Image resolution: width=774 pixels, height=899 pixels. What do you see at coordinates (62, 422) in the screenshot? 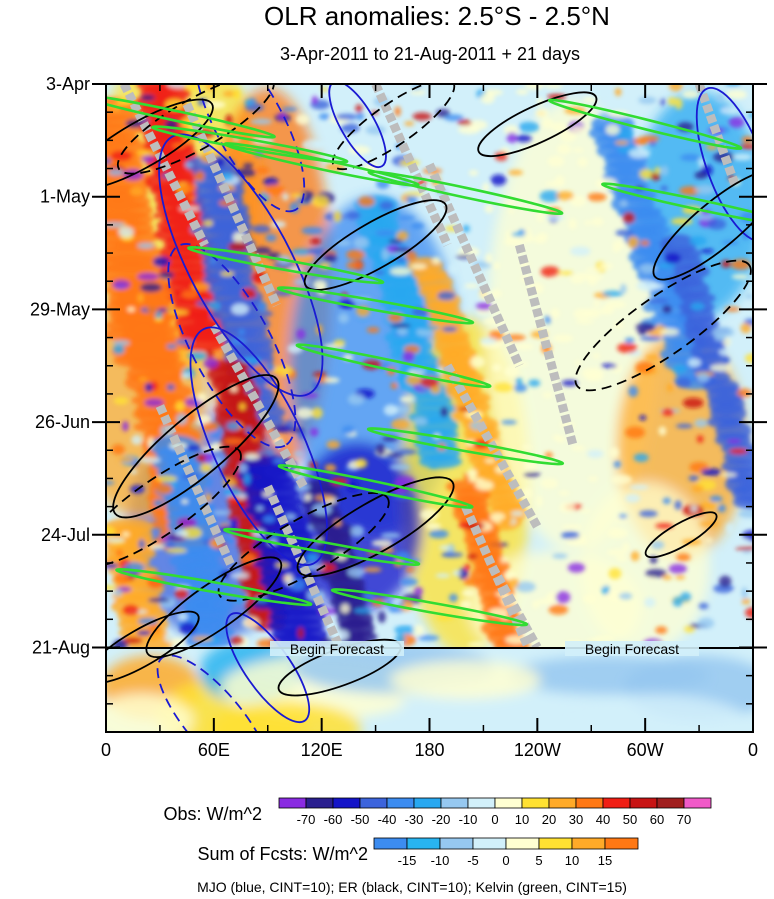
I see `y-tick-label-3: 26-Jun` at bounding box center [62, 422].